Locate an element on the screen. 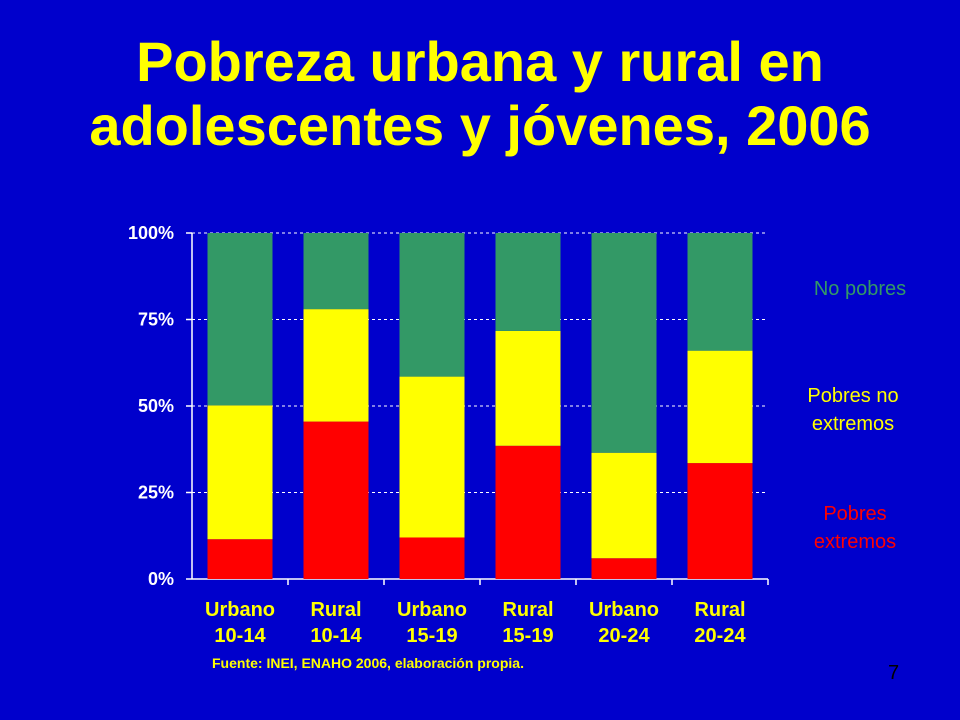  legend-no-pobres: No pobres is located at coordinates (860, 289).